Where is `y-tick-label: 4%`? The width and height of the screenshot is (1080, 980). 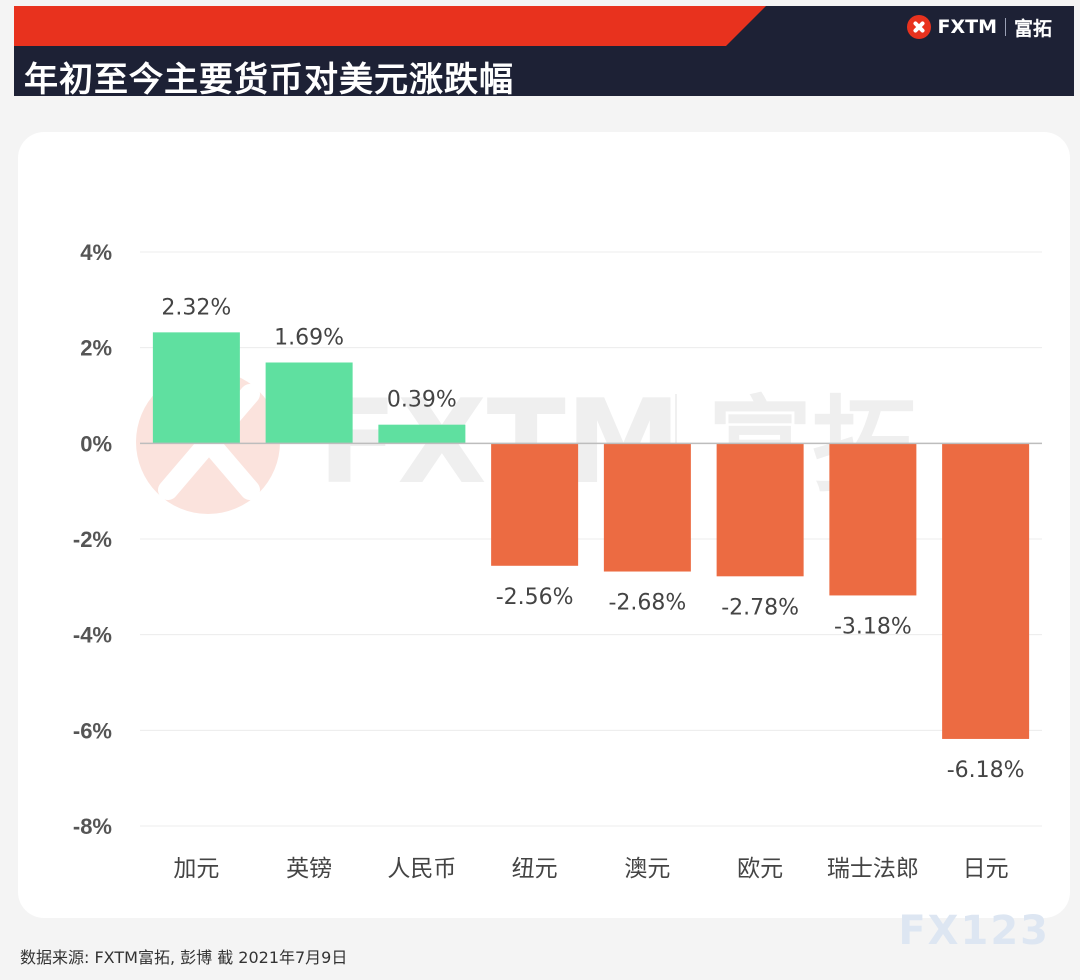 y-tick-label: 4% is located at coordinates (96, 252).